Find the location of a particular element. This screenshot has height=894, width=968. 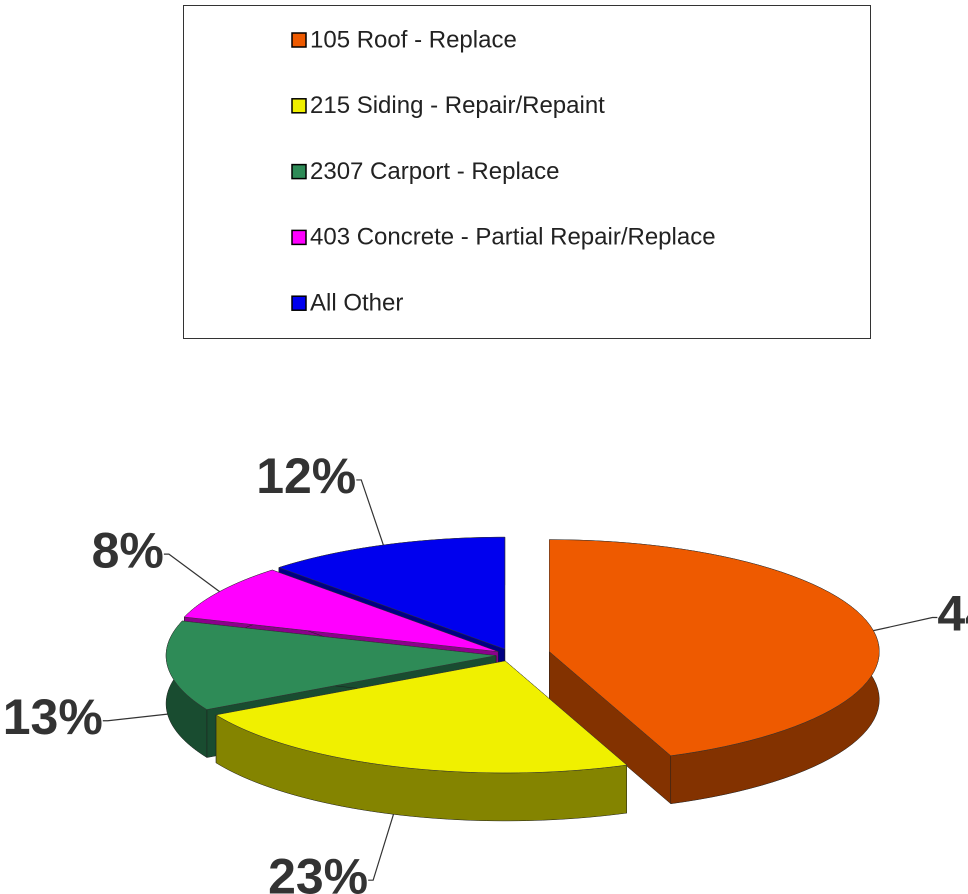

legend-label: 403 Concrete - Partial Repair/Replace is located at coordinates (513, 237).